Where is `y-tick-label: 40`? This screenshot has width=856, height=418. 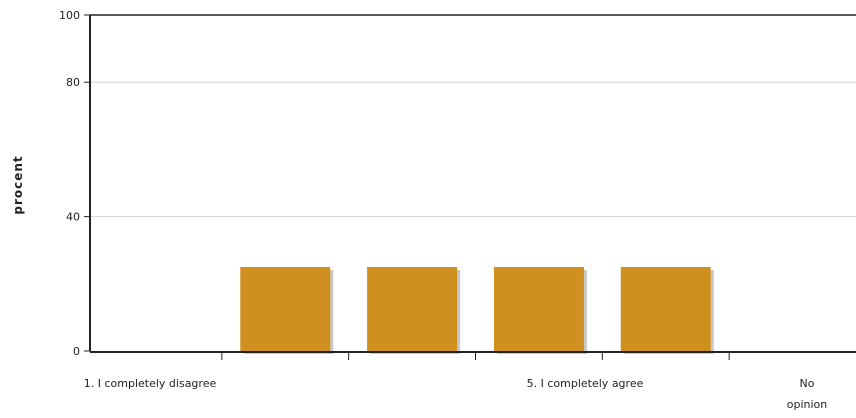 y-tick-label: 40 is located at coordinates (73, 217).